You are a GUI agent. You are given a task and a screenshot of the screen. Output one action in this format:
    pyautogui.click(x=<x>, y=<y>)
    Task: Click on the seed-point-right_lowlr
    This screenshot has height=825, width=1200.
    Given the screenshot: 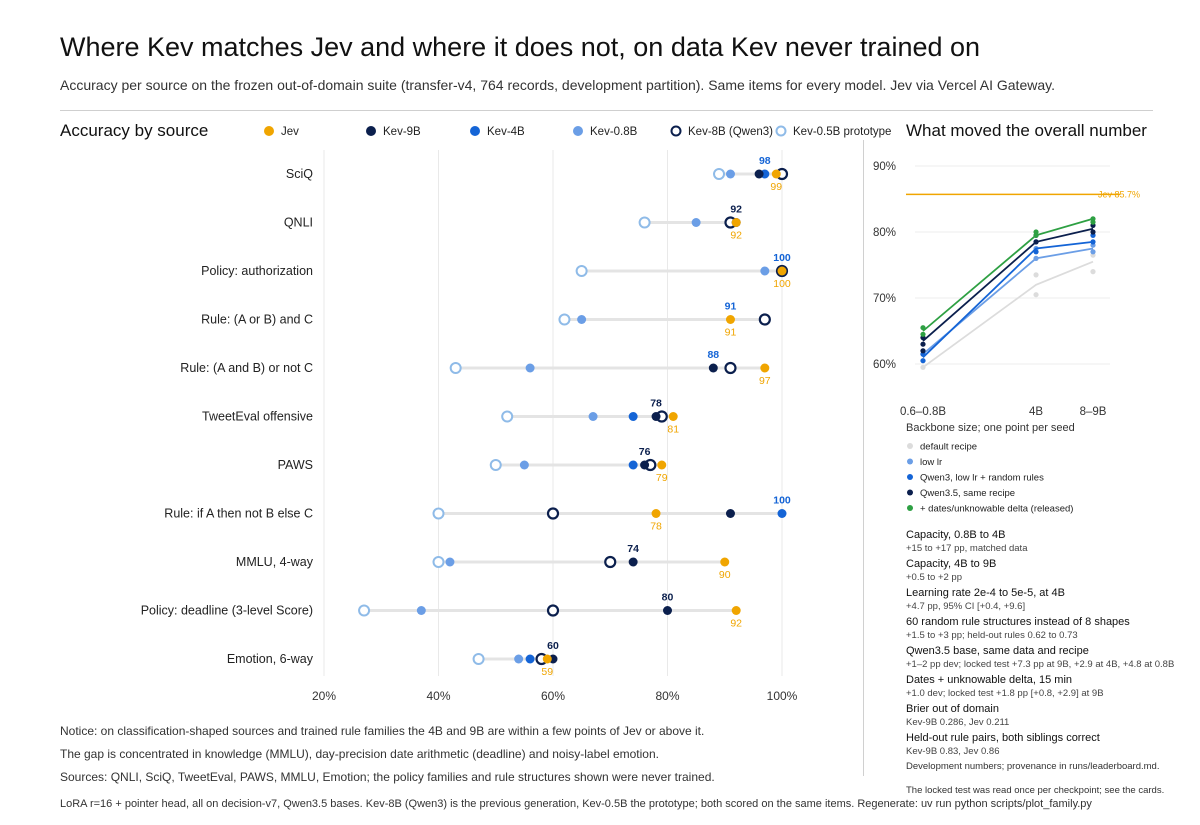 What is the action you would take?
    pyautogui.click(x=1036, y=258)
    